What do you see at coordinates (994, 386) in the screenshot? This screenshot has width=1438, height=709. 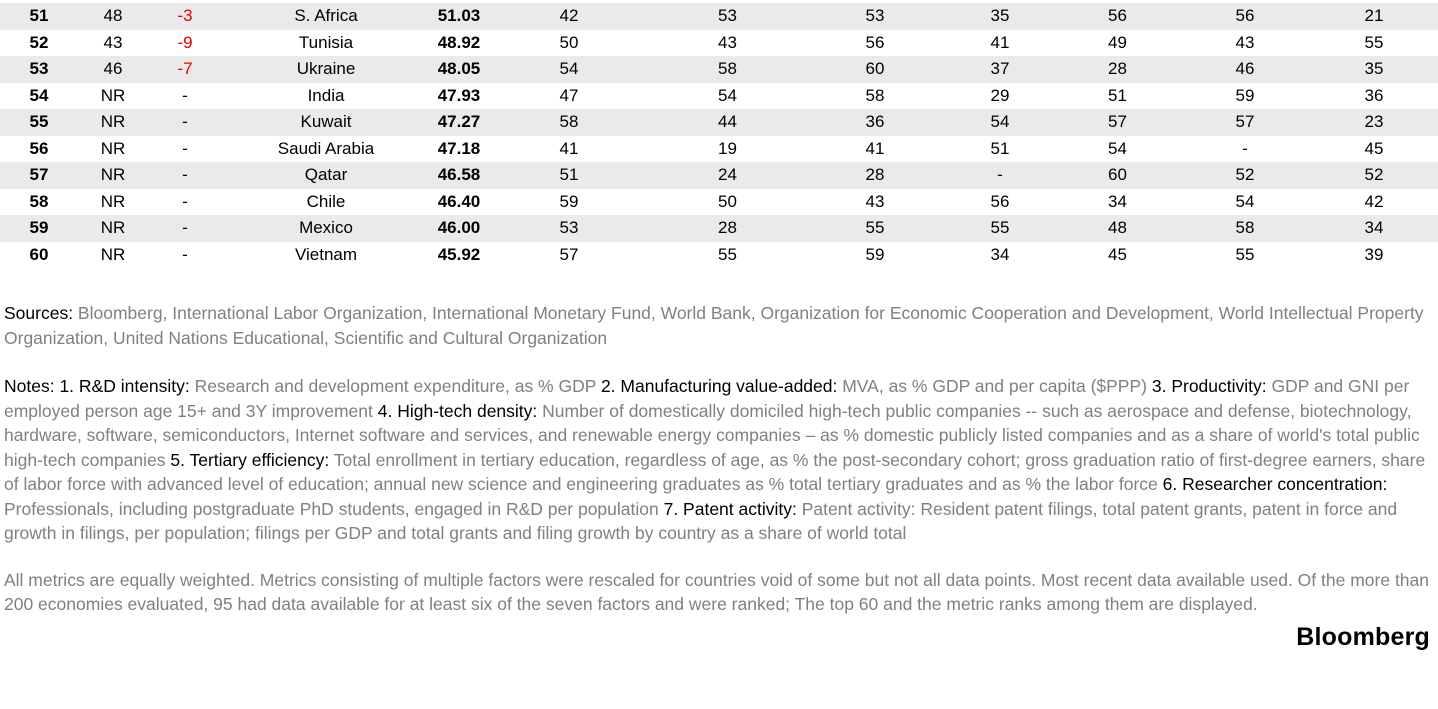 I see `paragraph-text: MVA, as % GDP and per capita ($PPP)` at bounding box center [994, 386].